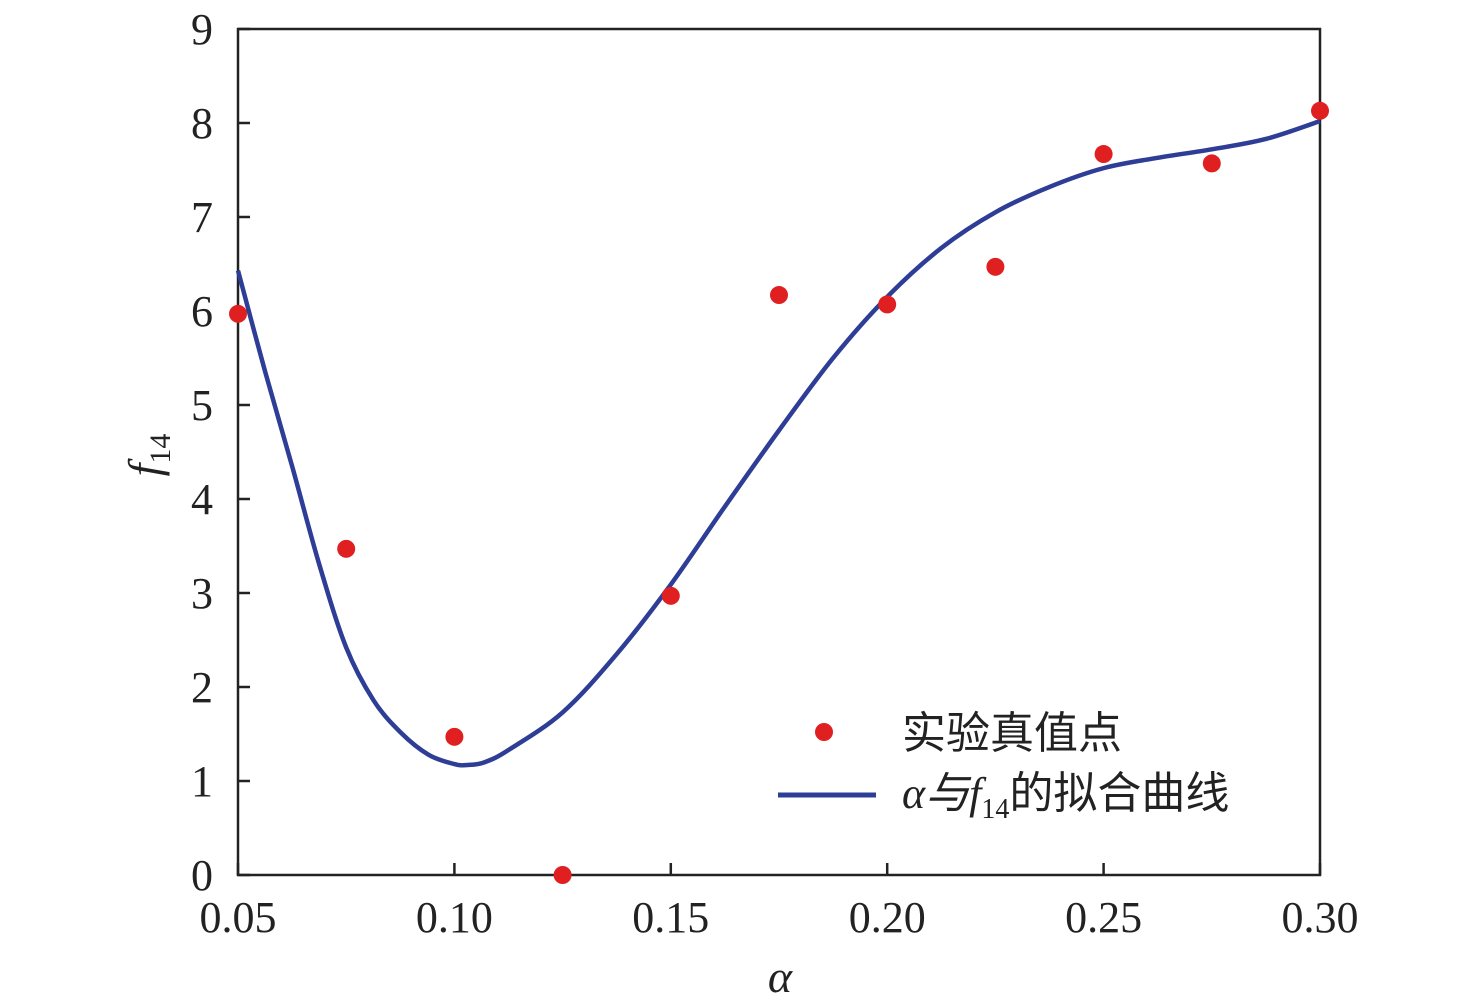 This screenshot has height=1008, width=1476. I want to click on x-tick-label: 0.10, so click(454, 917).